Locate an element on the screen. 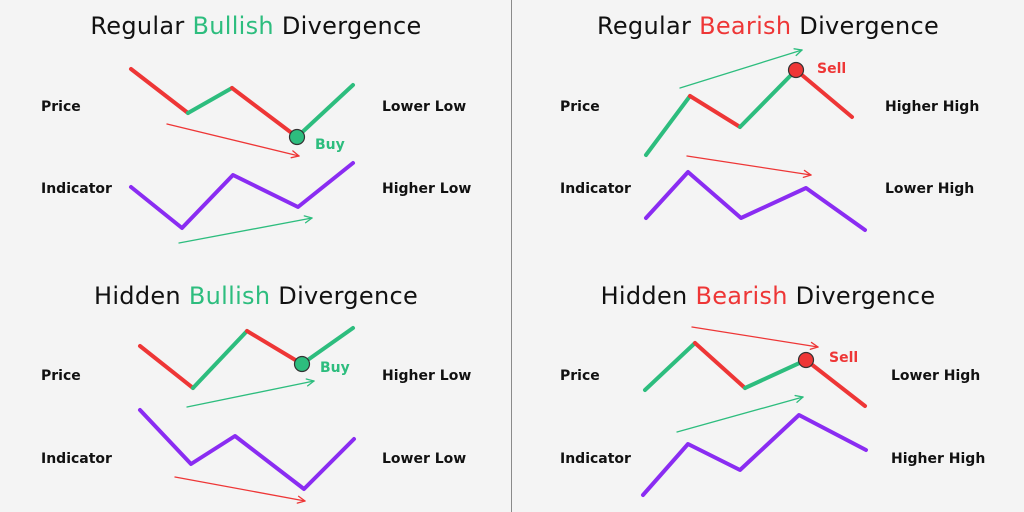 This screenshot has width=1024, height=512. price-note: Higher Low is located at coordinates (427, 376).